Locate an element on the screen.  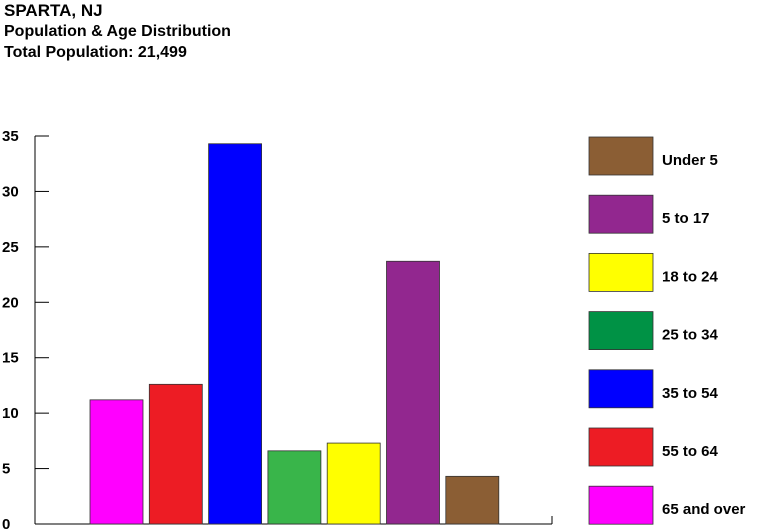
y-tick-label: 5 is located at coordinates (6, 469).